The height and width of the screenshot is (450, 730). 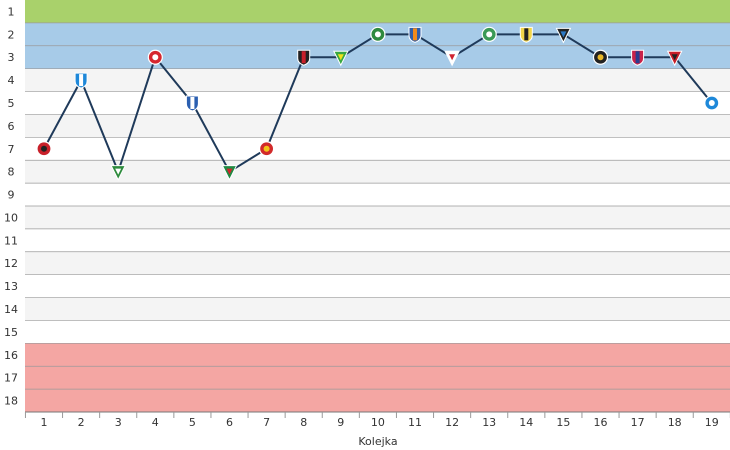 What do you see at coordinates (377, 441) in the screenshot?
I see `x-axis-title: Kolejka` at bounding box center [377, 441].